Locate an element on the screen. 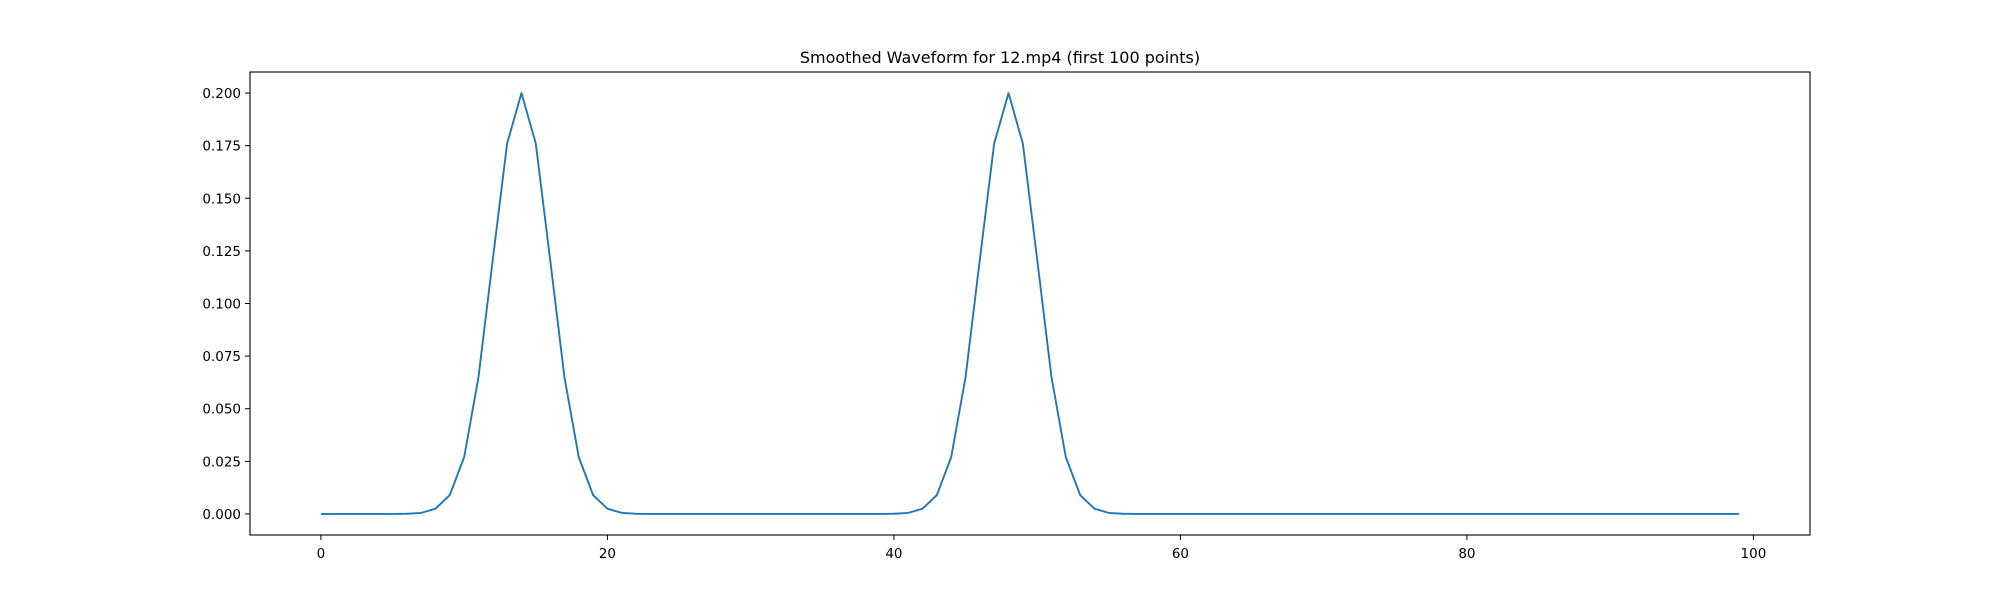  y-tick-label: 0.050 is located at coordinates (221, 410).